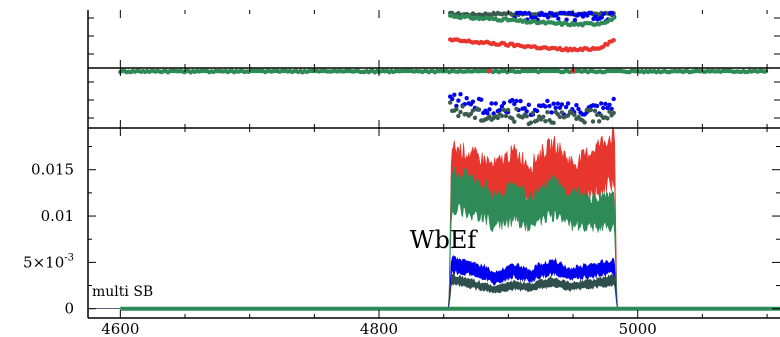 The image size is (780, 337). Describe the element at coordinates (443, 97) in the screenshot. I see `panel-top-lower-series` at that location.